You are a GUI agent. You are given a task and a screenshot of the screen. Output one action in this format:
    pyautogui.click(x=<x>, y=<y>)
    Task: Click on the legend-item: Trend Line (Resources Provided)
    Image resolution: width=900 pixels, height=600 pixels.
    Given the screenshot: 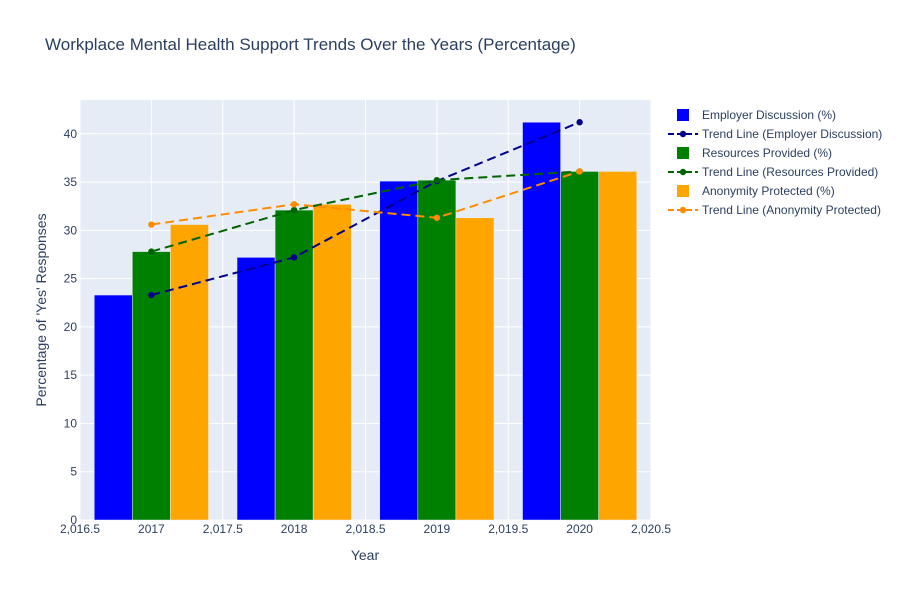 What is the action you would take?
    pyautogui.click(x=773, y=172)
    